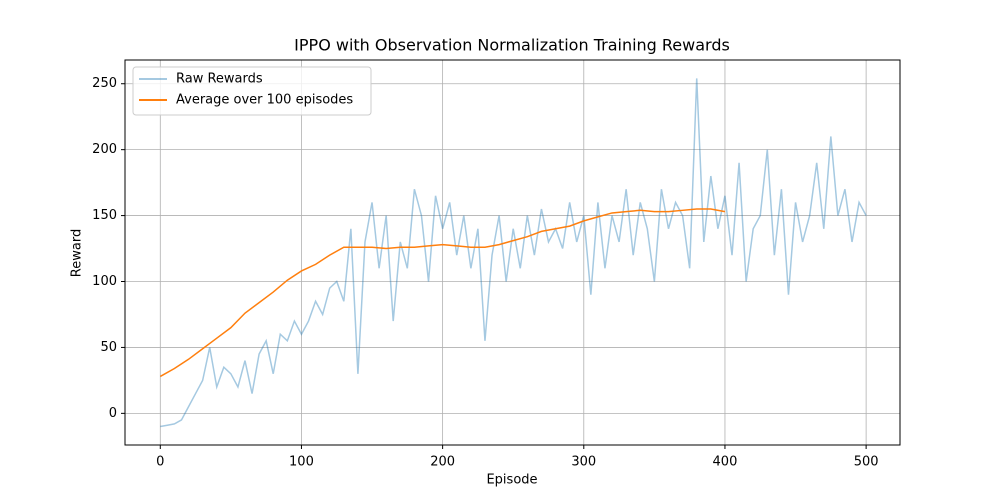  What do you see at coordinates (104, 281) in the screenshot?
I see `y-tick-label: 100` at bounding box center [104, 281].